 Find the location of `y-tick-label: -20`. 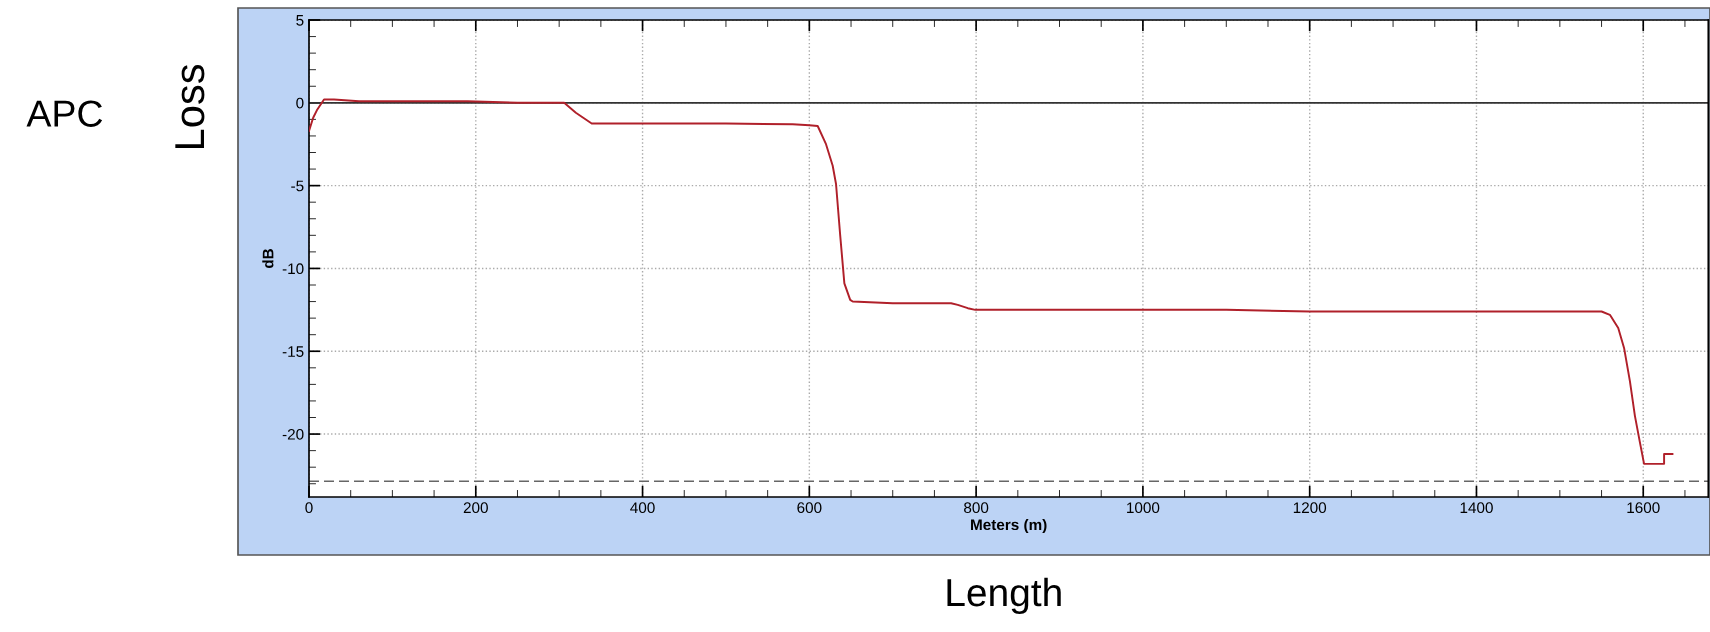

y-tick-label: -20 is located at coordinates (293, 434).